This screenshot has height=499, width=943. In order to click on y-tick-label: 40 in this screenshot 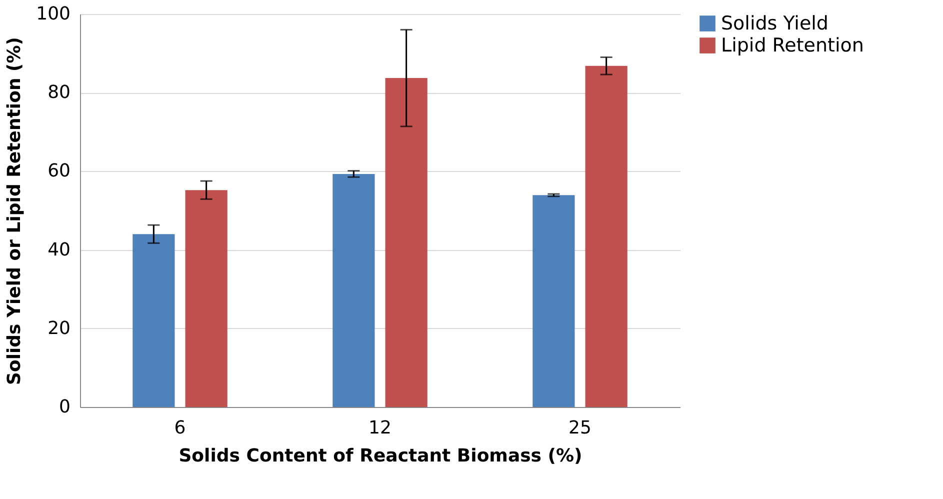, I will do `click(59, 249)`.